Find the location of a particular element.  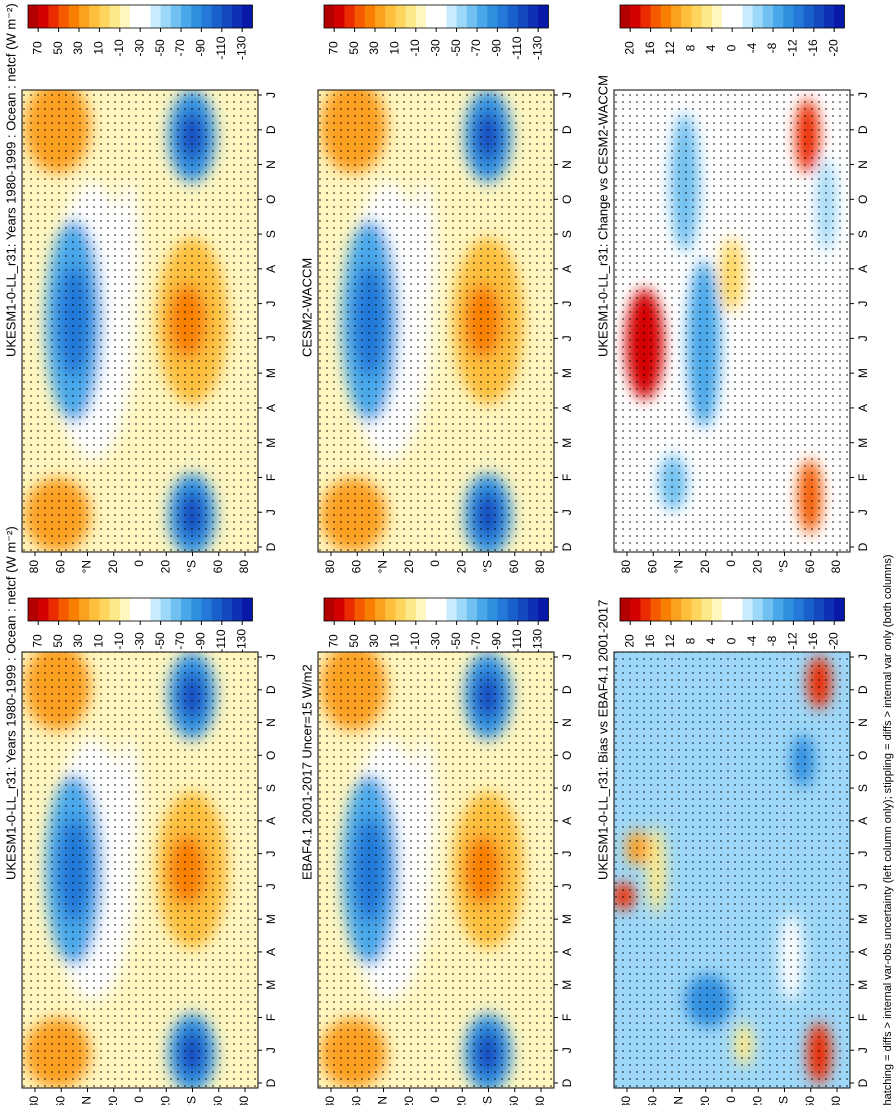

colorbar-label: 30 is located at coordinates (374, 48).